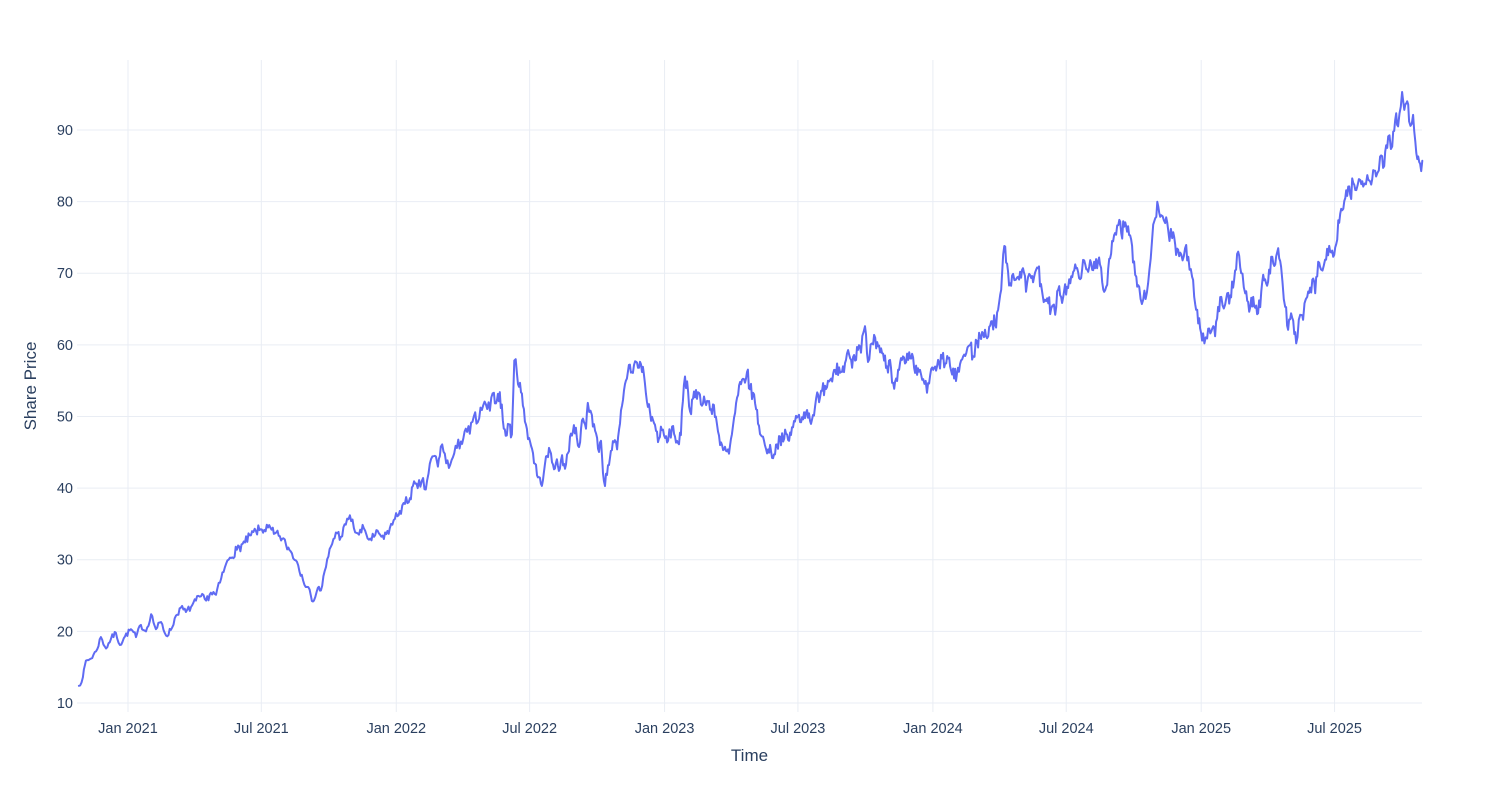 This screenshot has height=800, width=1500. What do you see at coordinates (65, 203) in the screenshot?
I see `y-tick-label: 80` at bounding box center [65, 203].